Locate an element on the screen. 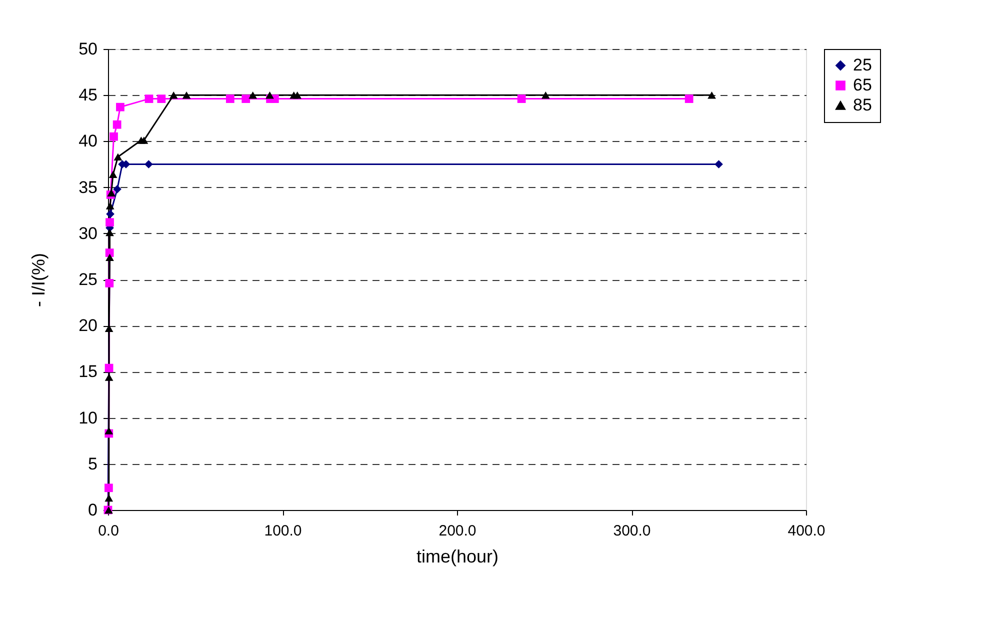 This screenshot has height=618, width=984. legend-label: 65 is located at coordinates (862, 85).